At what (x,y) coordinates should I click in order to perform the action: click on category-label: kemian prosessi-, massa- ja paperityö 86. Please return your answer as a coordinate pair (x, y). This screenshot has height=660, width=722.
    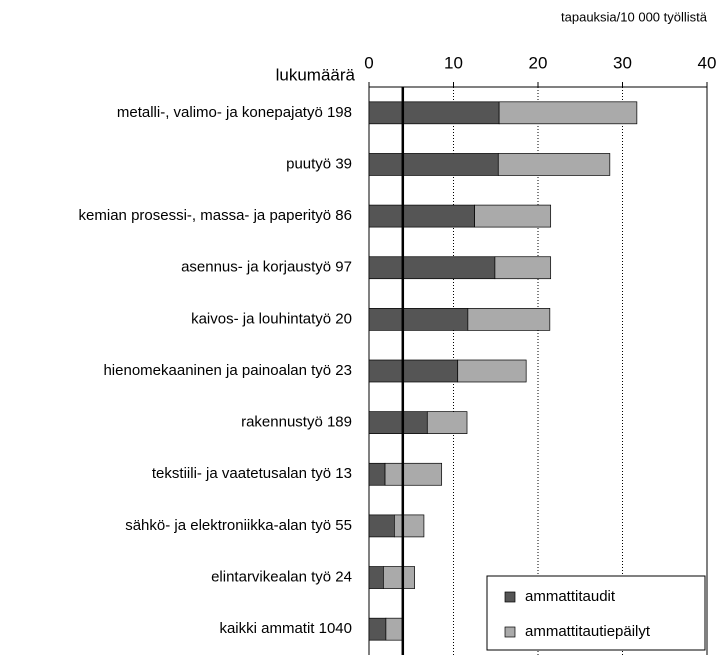
    Looking at the image, I should click on (215, 215).